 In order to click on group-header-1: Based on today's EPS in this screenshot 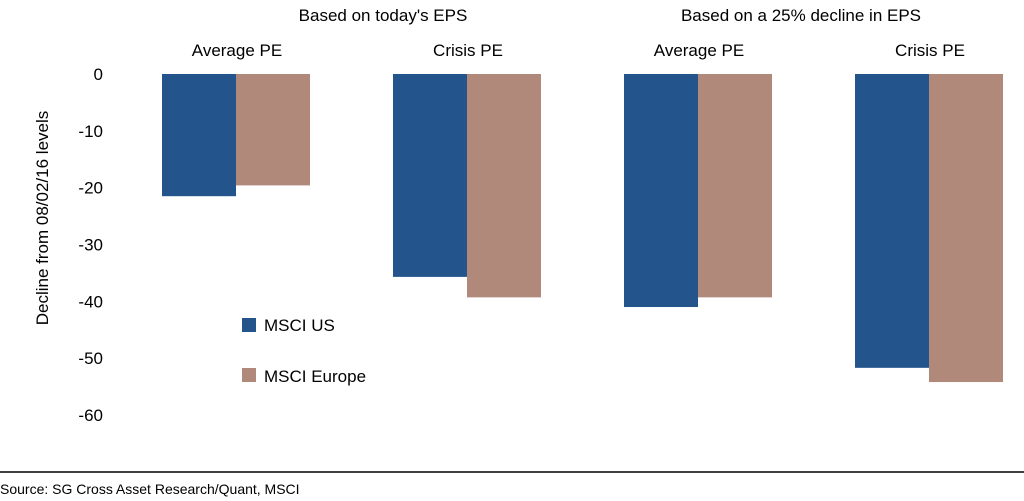, I will do `click(383, 15)`.